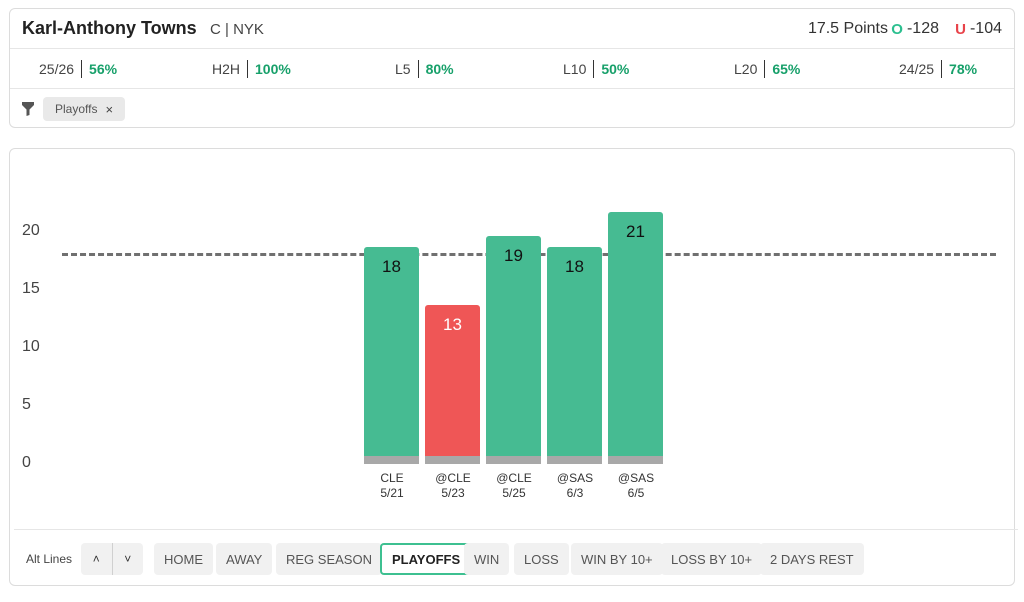  Describe the element at coordinates (541, 559) in the screenshot. I see `filter-button-loss: LOSS` at that location.